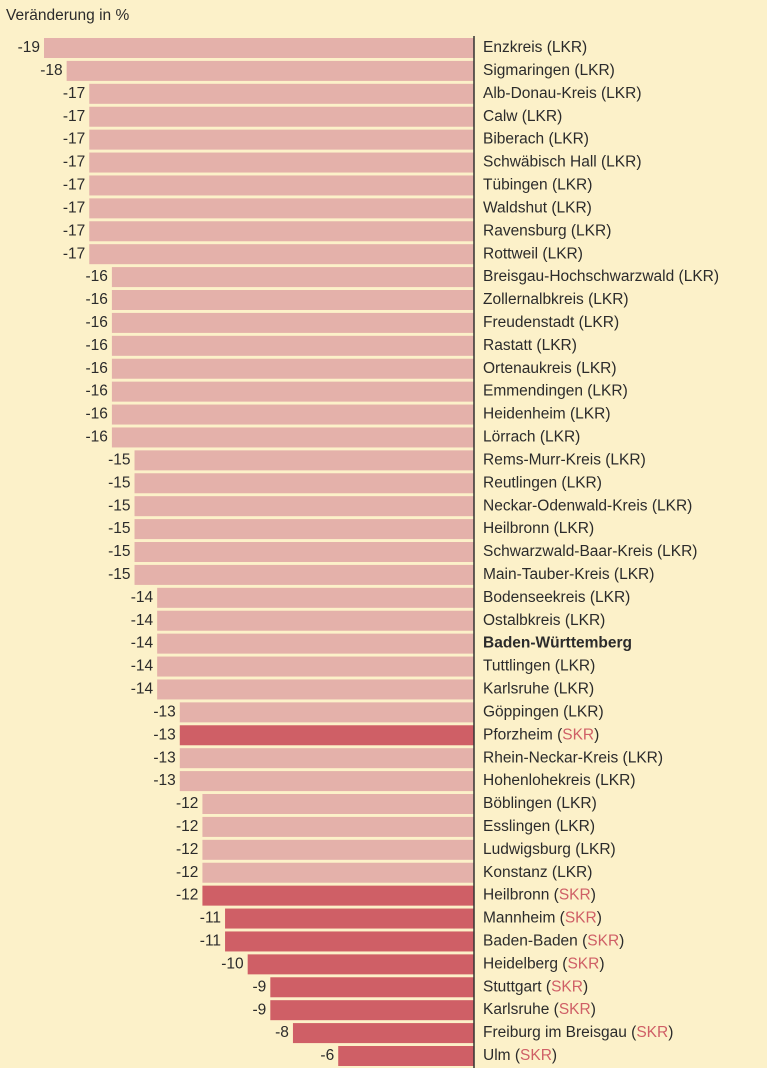  I want to click on category-label: Konstanz (LKR), so click(537, 872).